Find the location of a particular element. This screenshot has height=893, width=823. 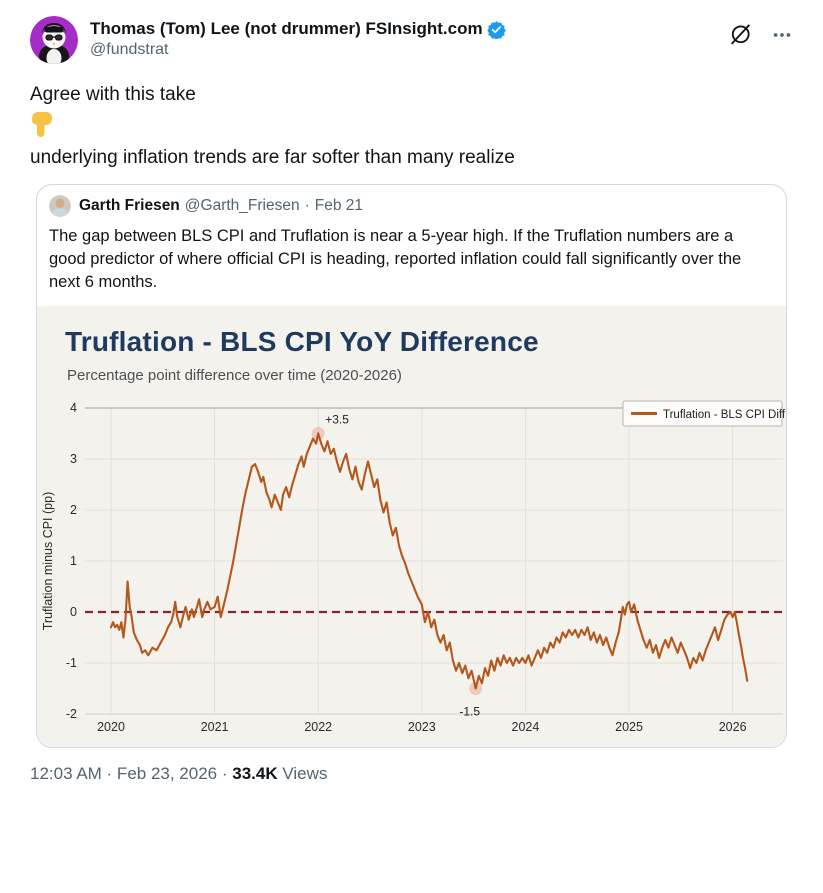

svg-text: 2020 is located at coordinates (111, 727).